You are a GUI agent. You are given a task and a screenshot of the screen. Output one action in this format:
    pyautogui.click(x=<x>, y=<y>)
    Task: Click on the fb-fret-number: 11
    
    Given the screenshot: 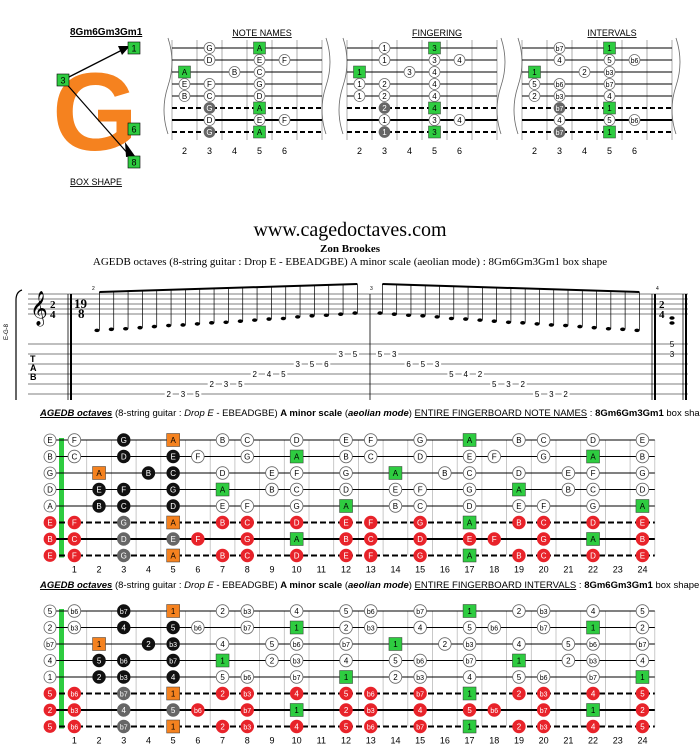 What is the action you would take?
    pyautogui.click(x=321, y=570)
    